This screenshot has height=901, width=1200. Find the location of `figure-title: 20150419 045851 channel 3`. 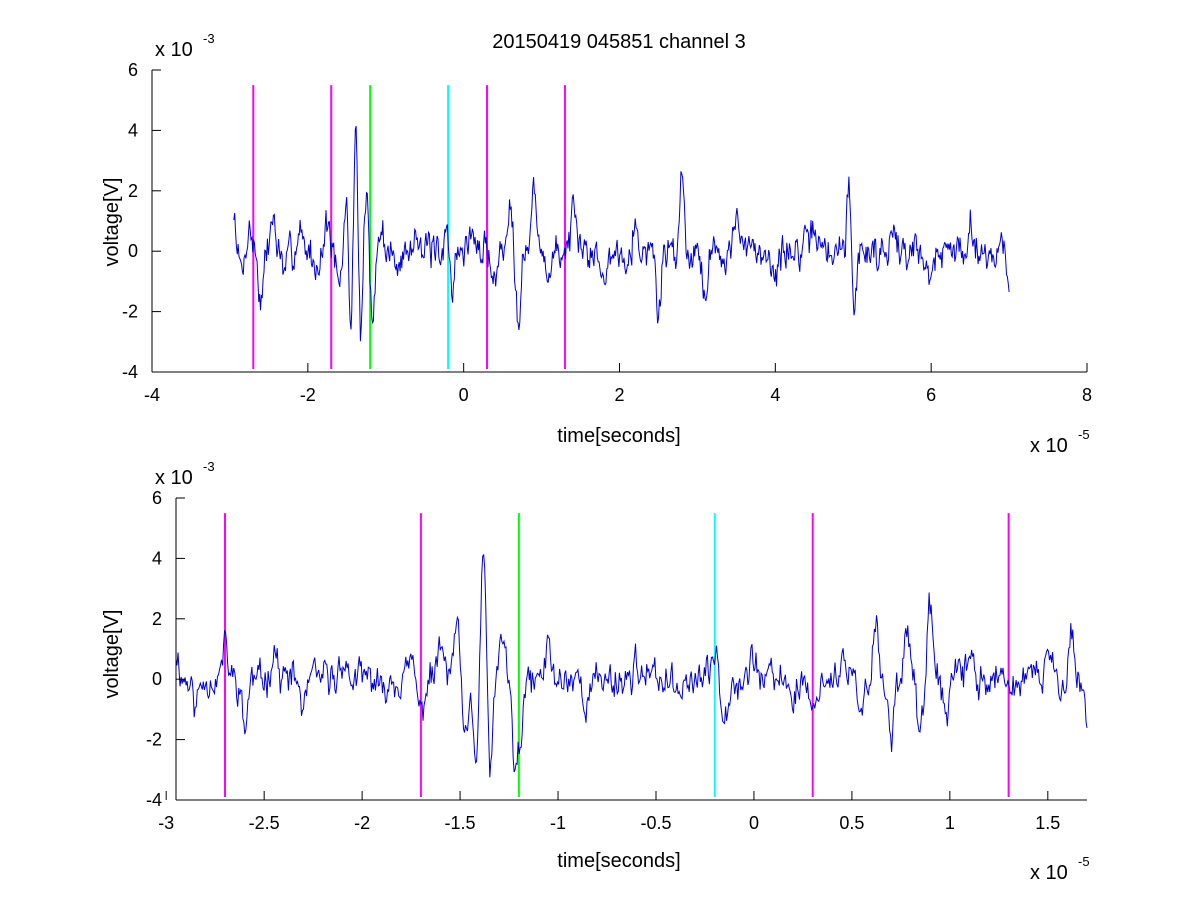

figure-title: 20150419 045851 channel 3 is located at coordinates (619, 42).